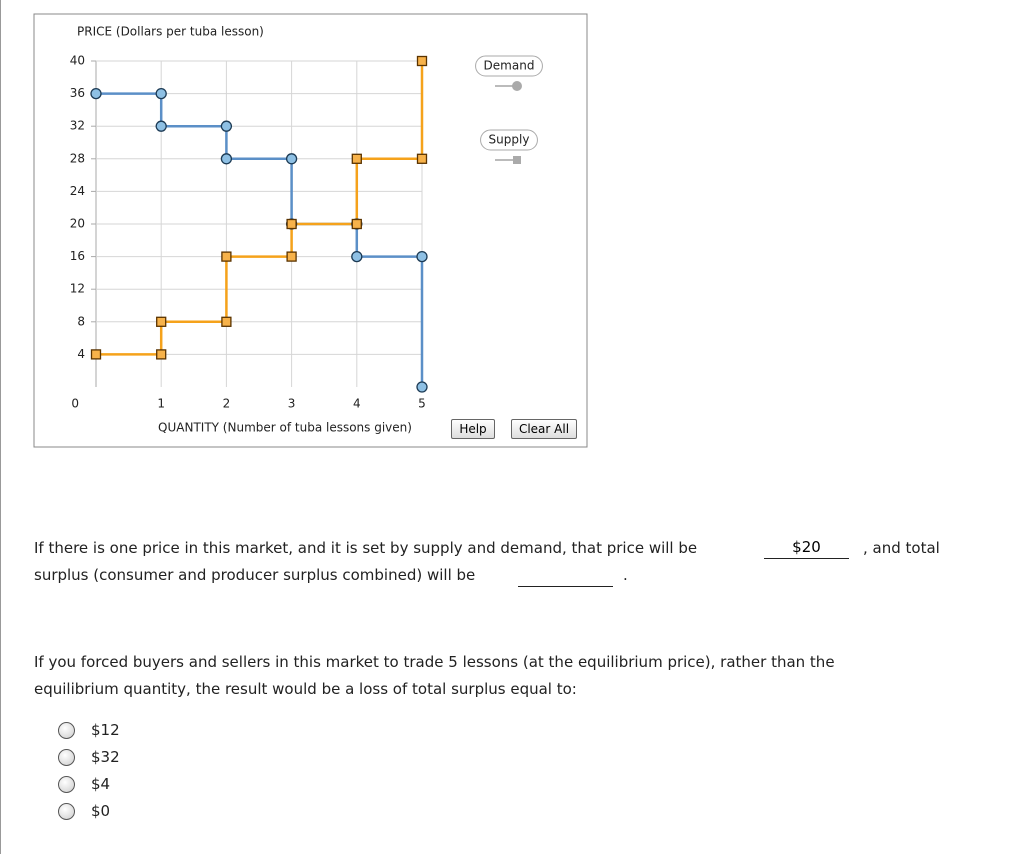  Describe the element at coordinates (285, 428) in the screenshot. I see `x-axis-label: QUANTITY (Number of tuba lessons given)` at that location.